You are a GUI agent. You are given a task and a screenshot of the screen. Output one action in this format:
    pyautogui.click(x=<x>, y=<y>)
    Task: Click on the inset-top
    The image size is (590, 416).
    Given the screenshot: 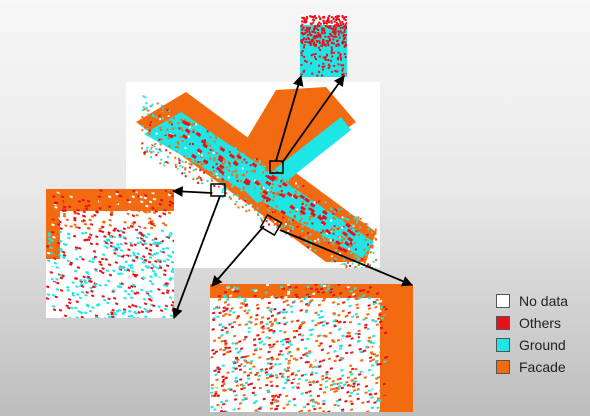 What is the action you would take?
    pyautogui.click(x=323, y=46)
    